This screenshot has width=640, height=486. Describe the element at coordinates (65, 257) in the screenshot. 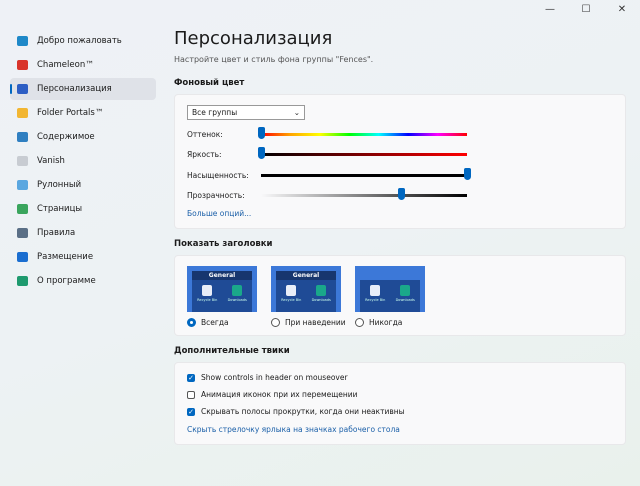

I see `sidebar-item-label: Размещение` at that location.